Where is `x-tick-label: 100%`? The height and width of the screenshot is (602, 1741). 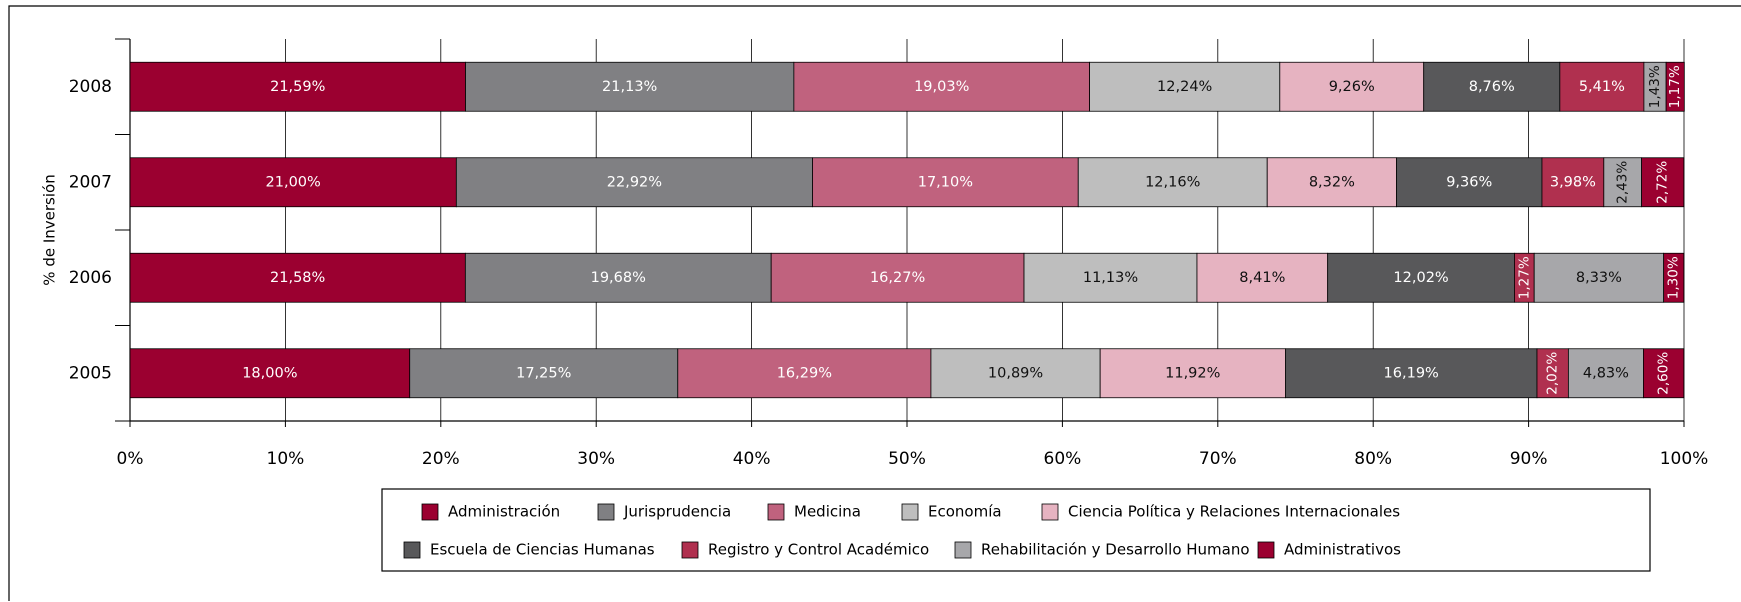
x-tick-label: 100% is located at coordinates (1684, 459).